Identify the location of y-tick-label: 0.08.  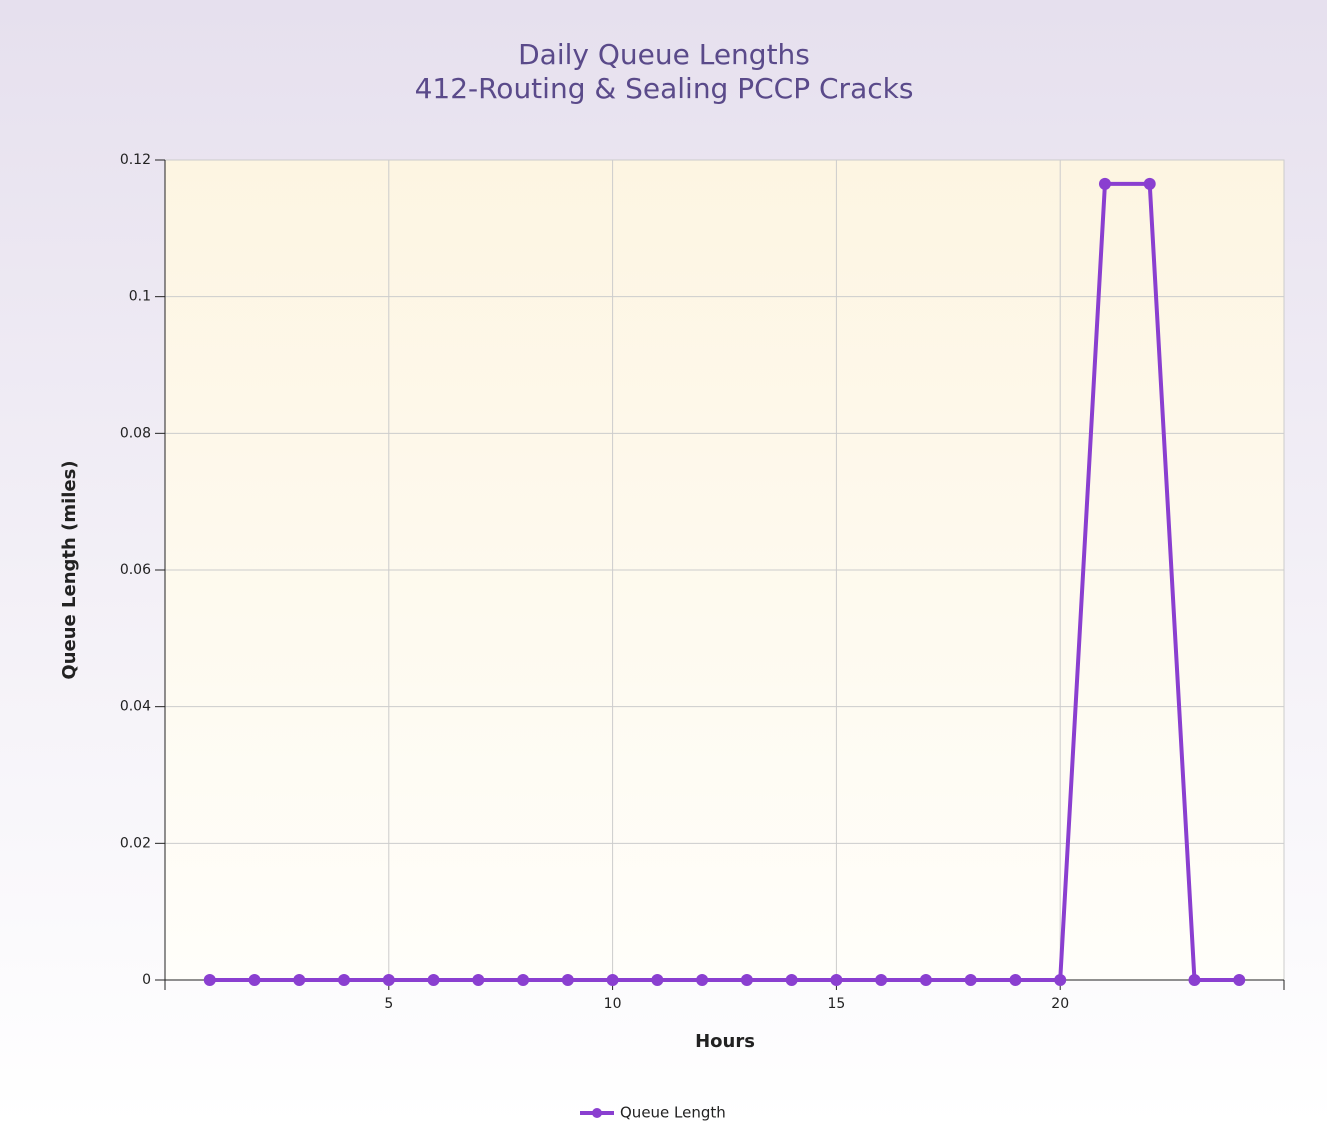
(135, 433).